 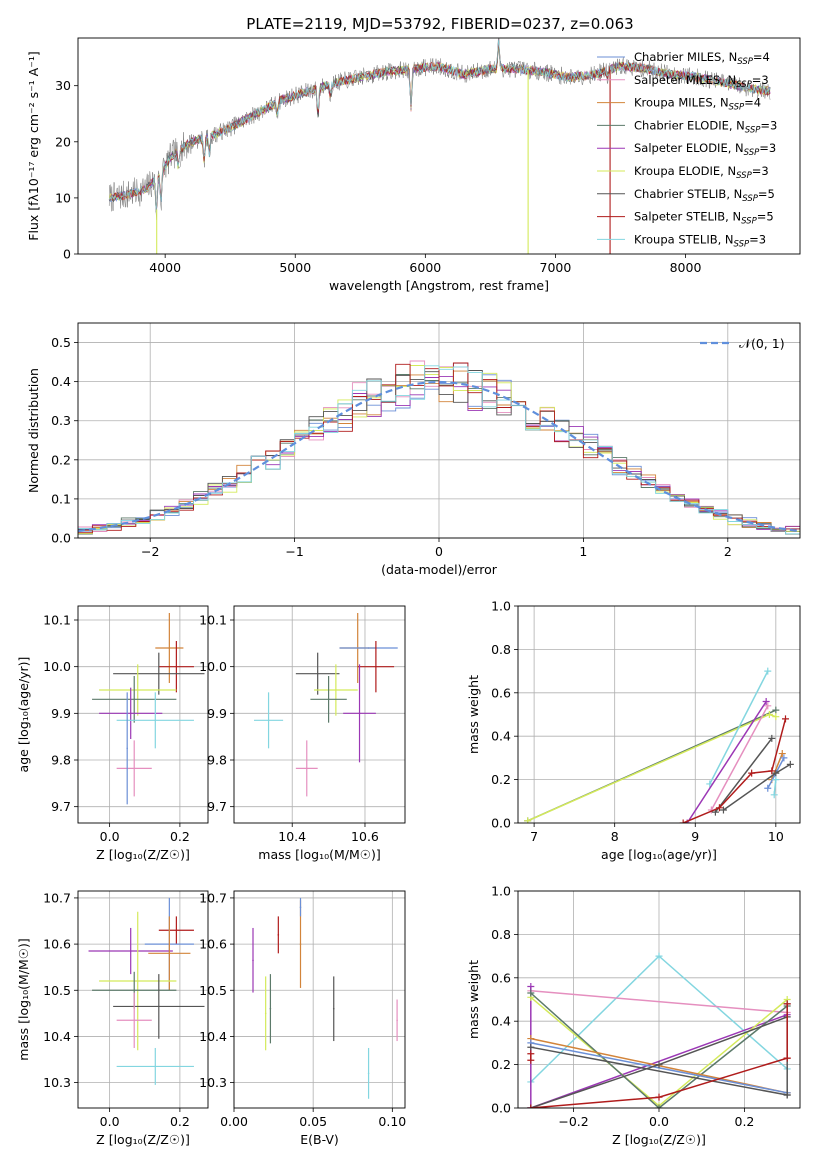 I want to click on x-tick-label: 7000, so click(x=556, y=267).